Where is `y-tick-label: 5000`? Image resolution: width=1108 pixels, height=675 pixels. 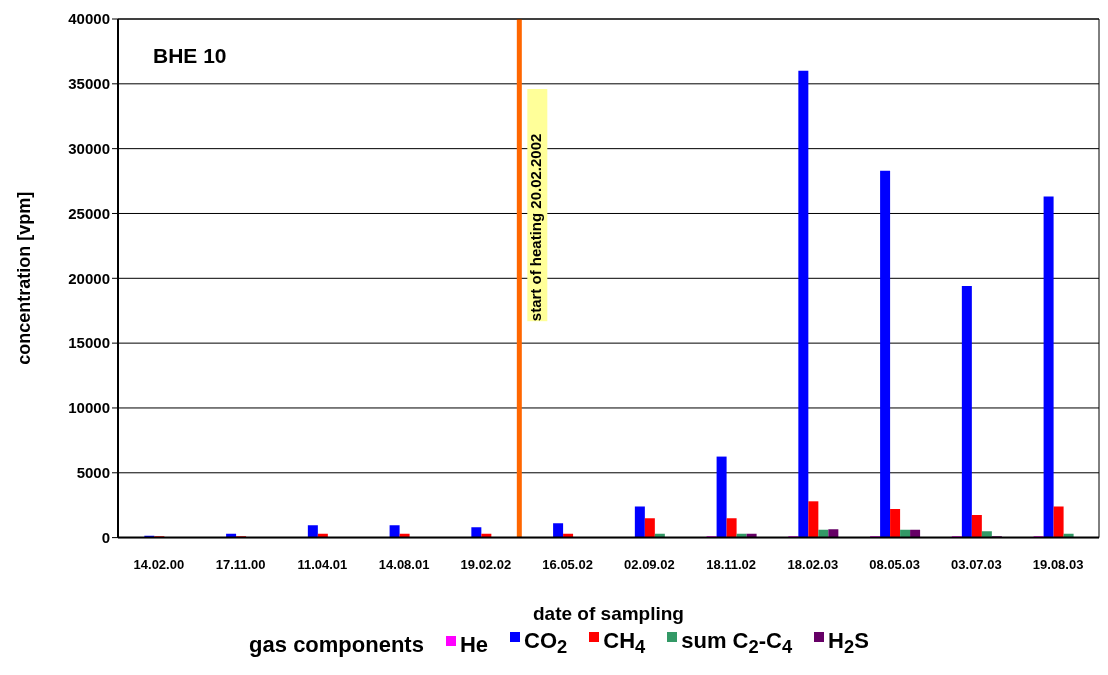 y-tick-label: 5000 is located at coordinates (93, 473).